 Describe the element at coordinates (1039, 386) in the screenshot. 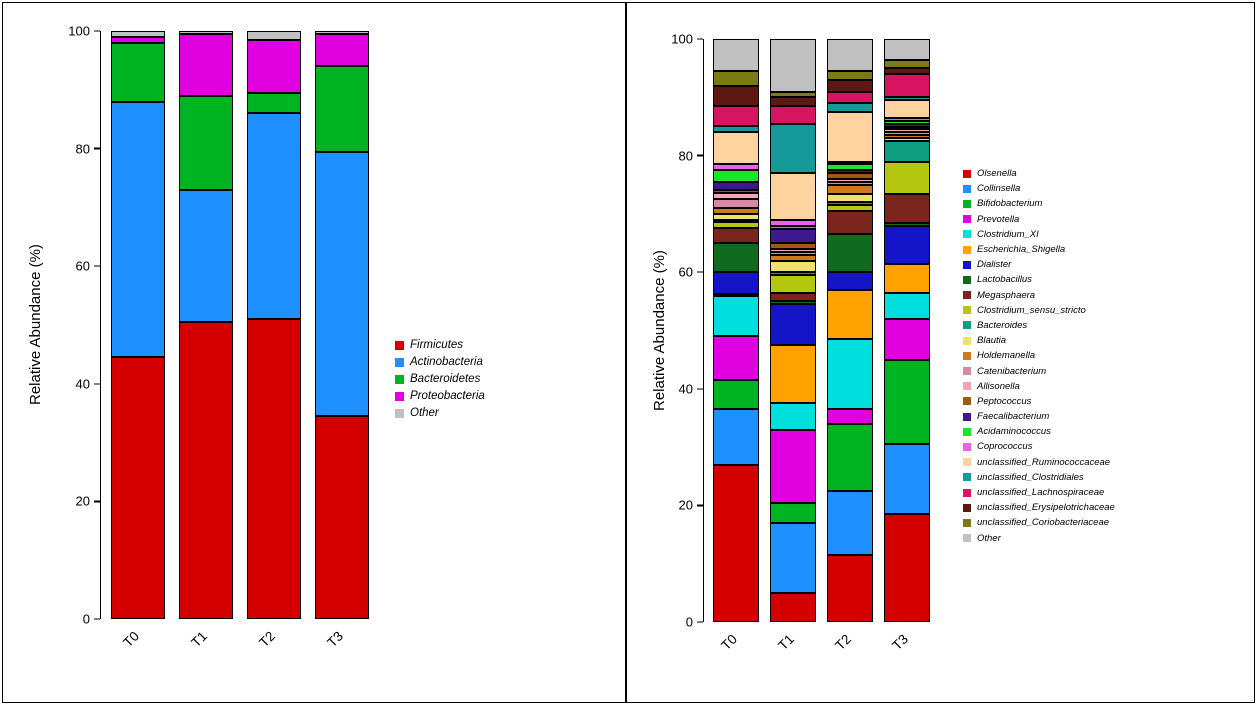

I see `legend-item-Allisonella: Allisonella` at that location.